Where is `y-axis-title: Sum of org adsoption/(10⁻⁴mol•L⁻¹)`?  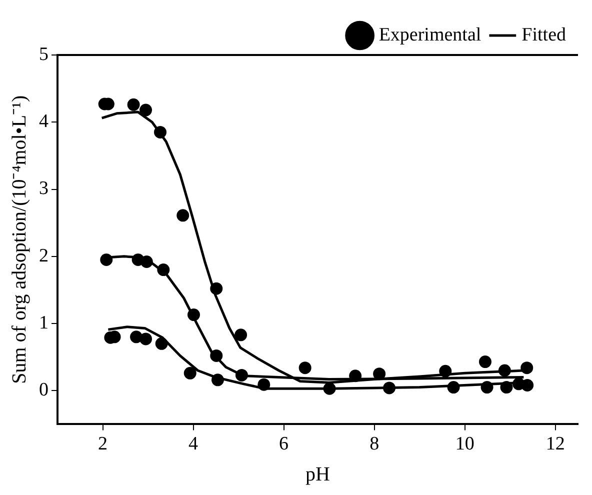
y-axis-title: Sum of org adsoption/(10⁻⁴mol•L⁻¹) is located at coordinates (19, 239).